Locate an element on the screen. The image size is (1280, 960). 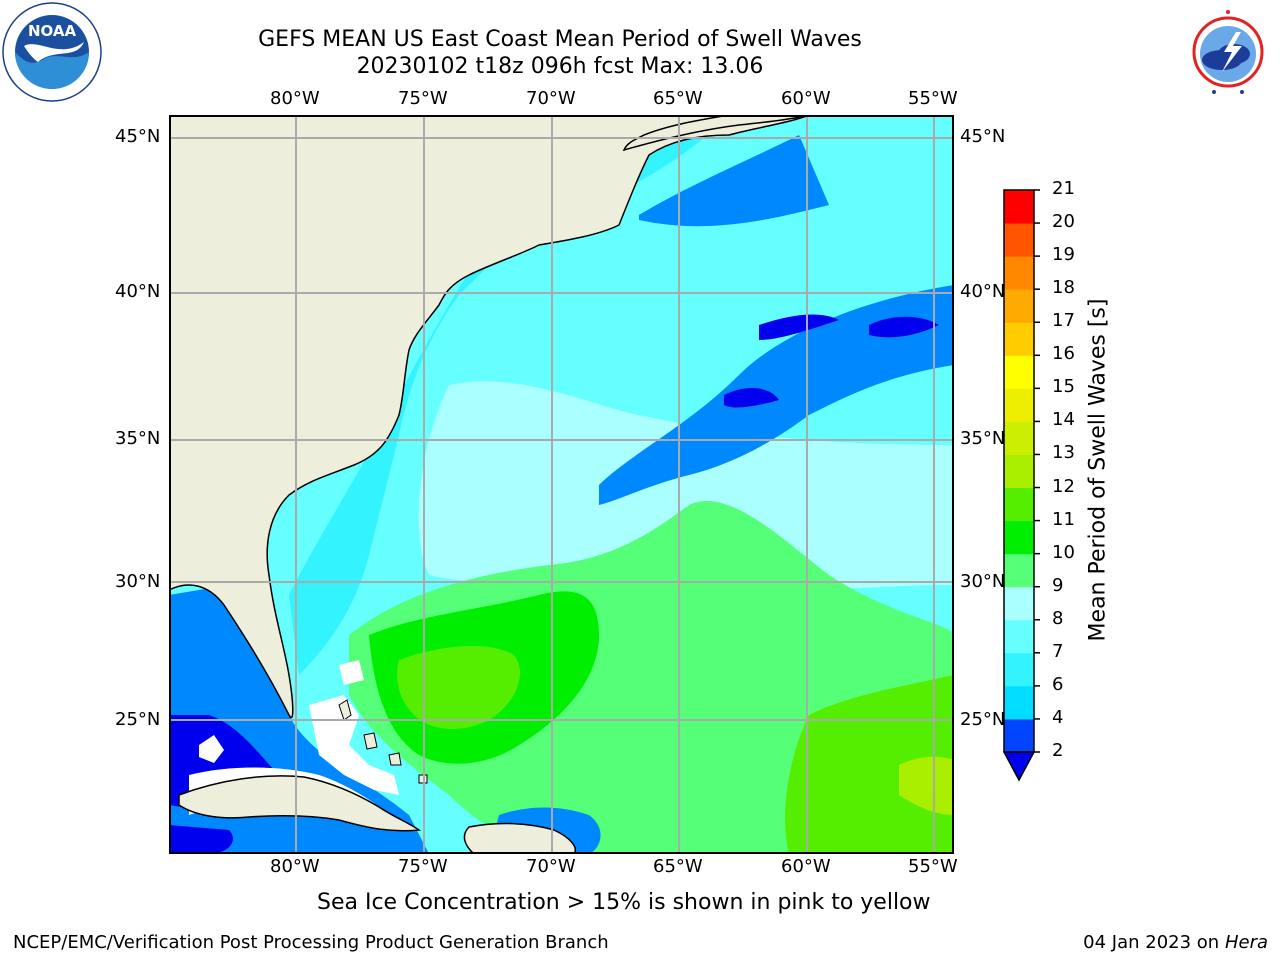
footer-machine: Hera is located at coordinates (1246, 942).